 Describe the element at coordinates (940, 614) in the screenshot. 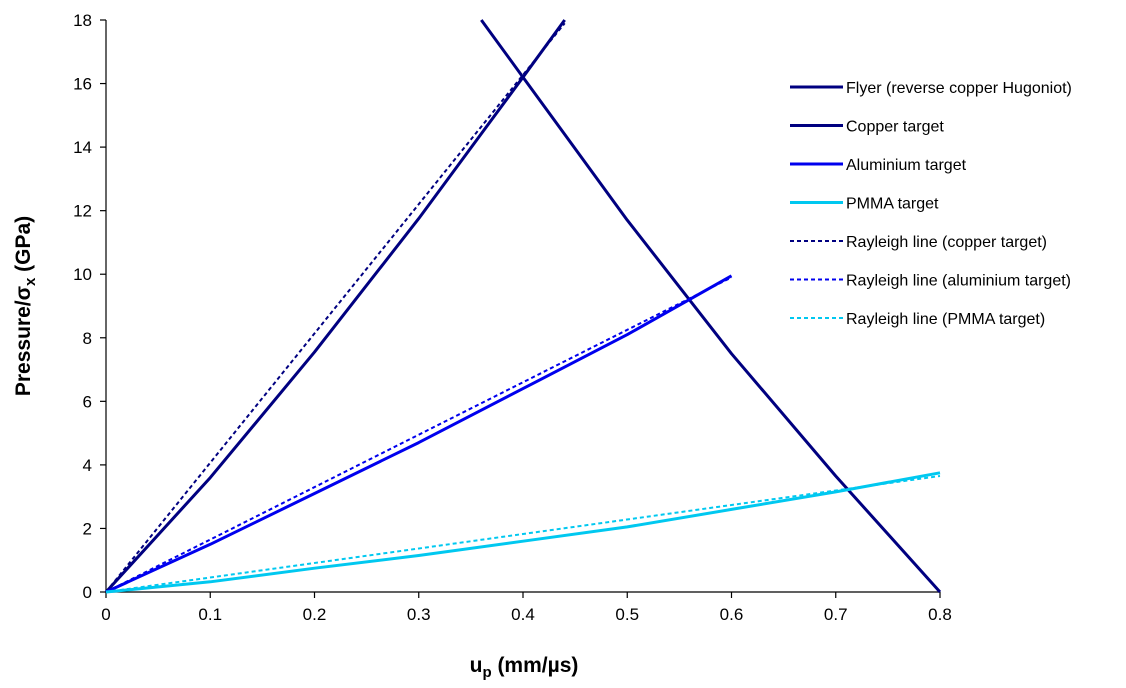

I see `x-tick-label: 0.8` at that location.